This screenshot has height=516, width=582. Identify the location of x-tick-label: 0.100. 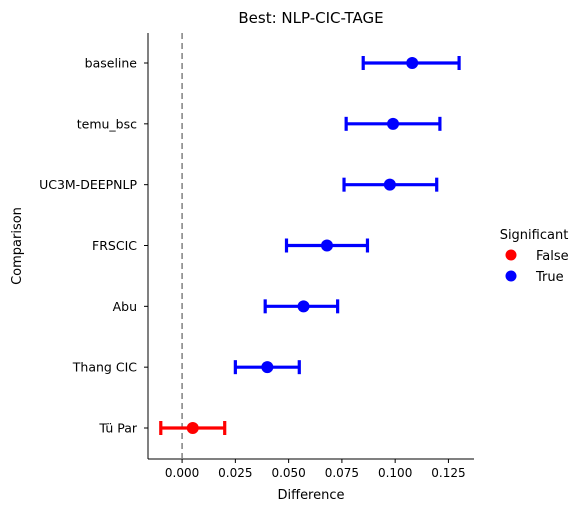
(395, 473).